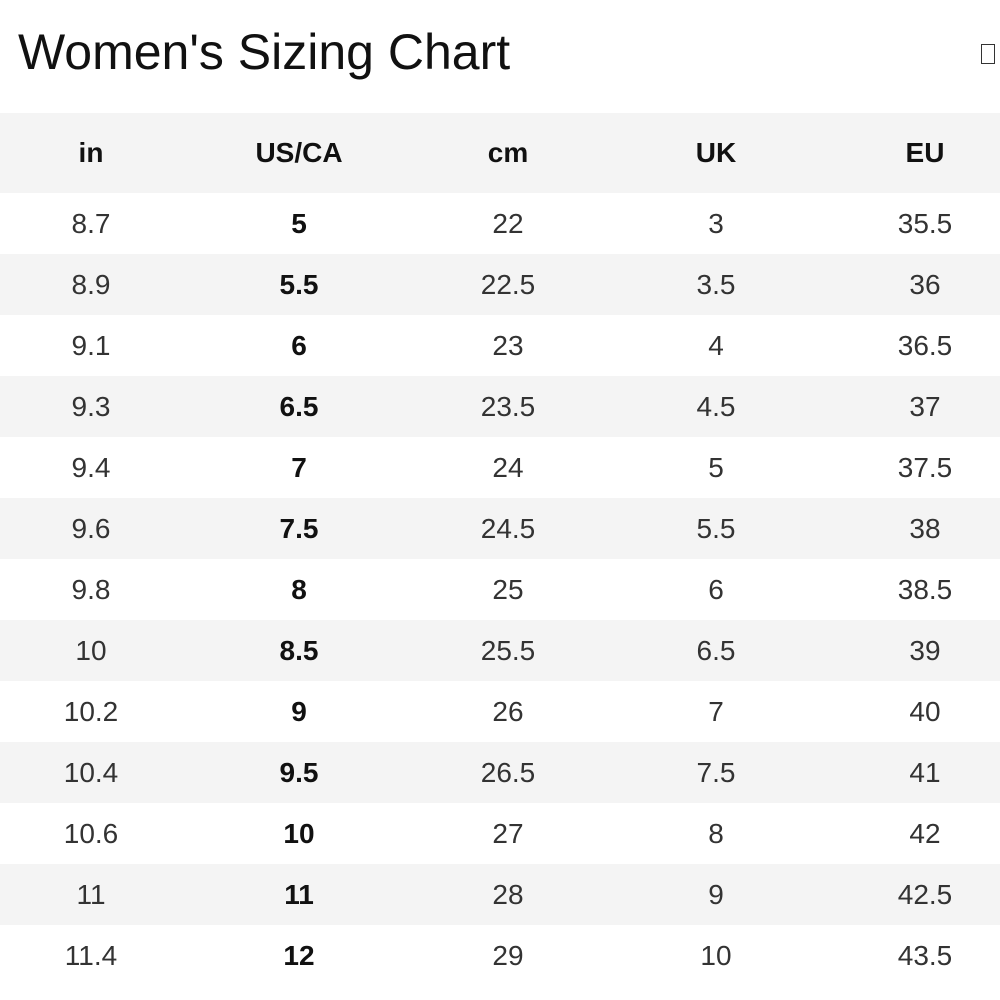  I want to click on header-row: in US/CA cm UK EU, so click(500, 153).